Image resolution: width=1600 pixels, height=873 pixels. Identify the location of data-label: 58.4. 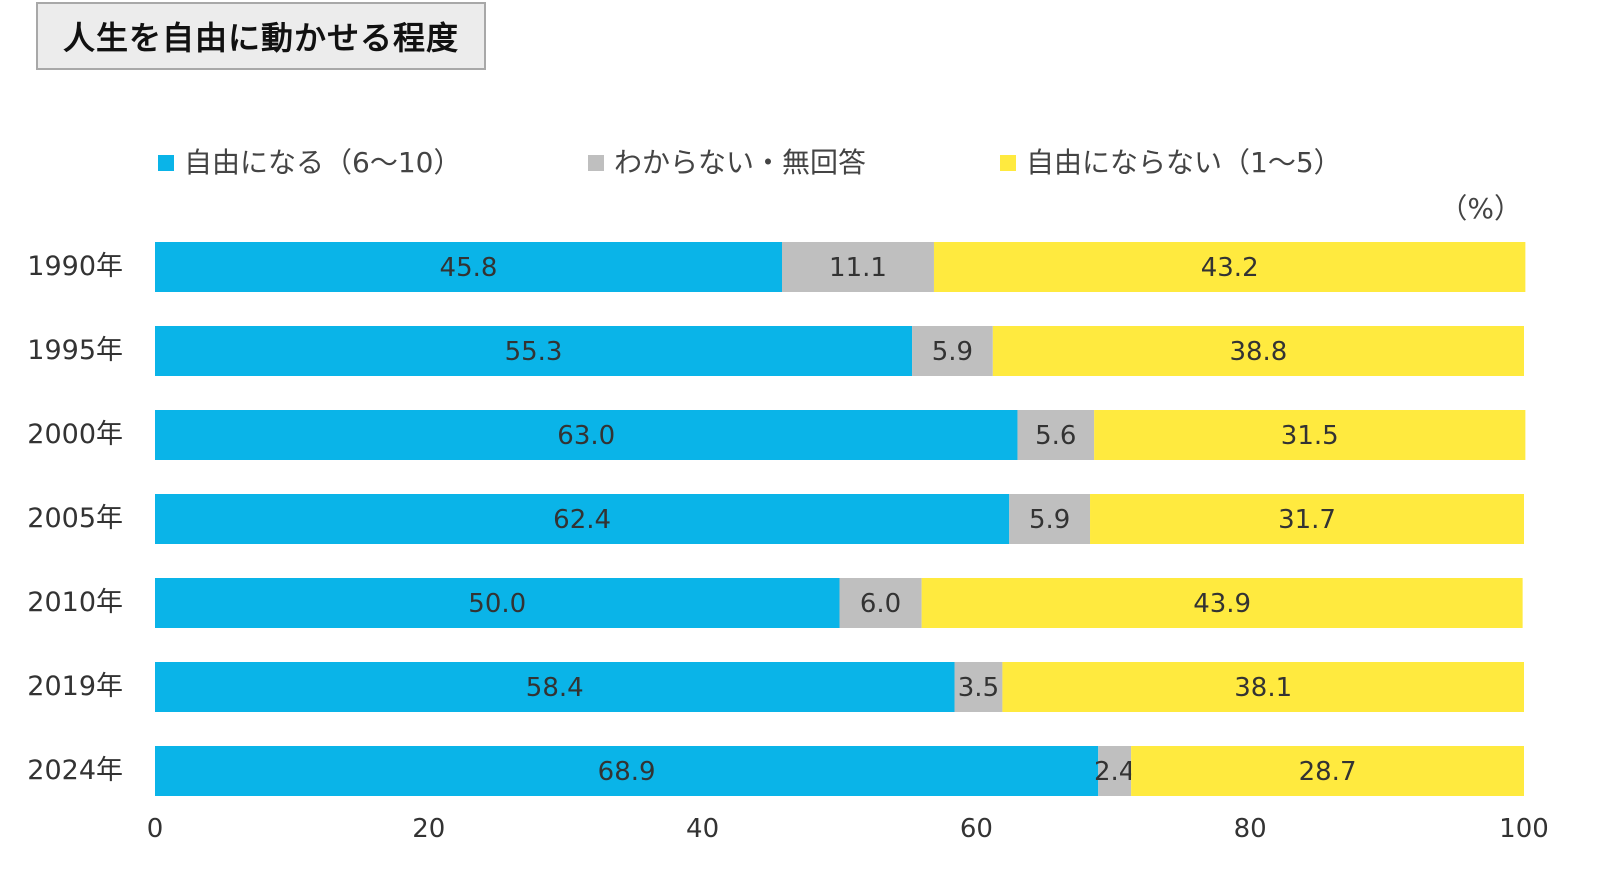
(555, 688).